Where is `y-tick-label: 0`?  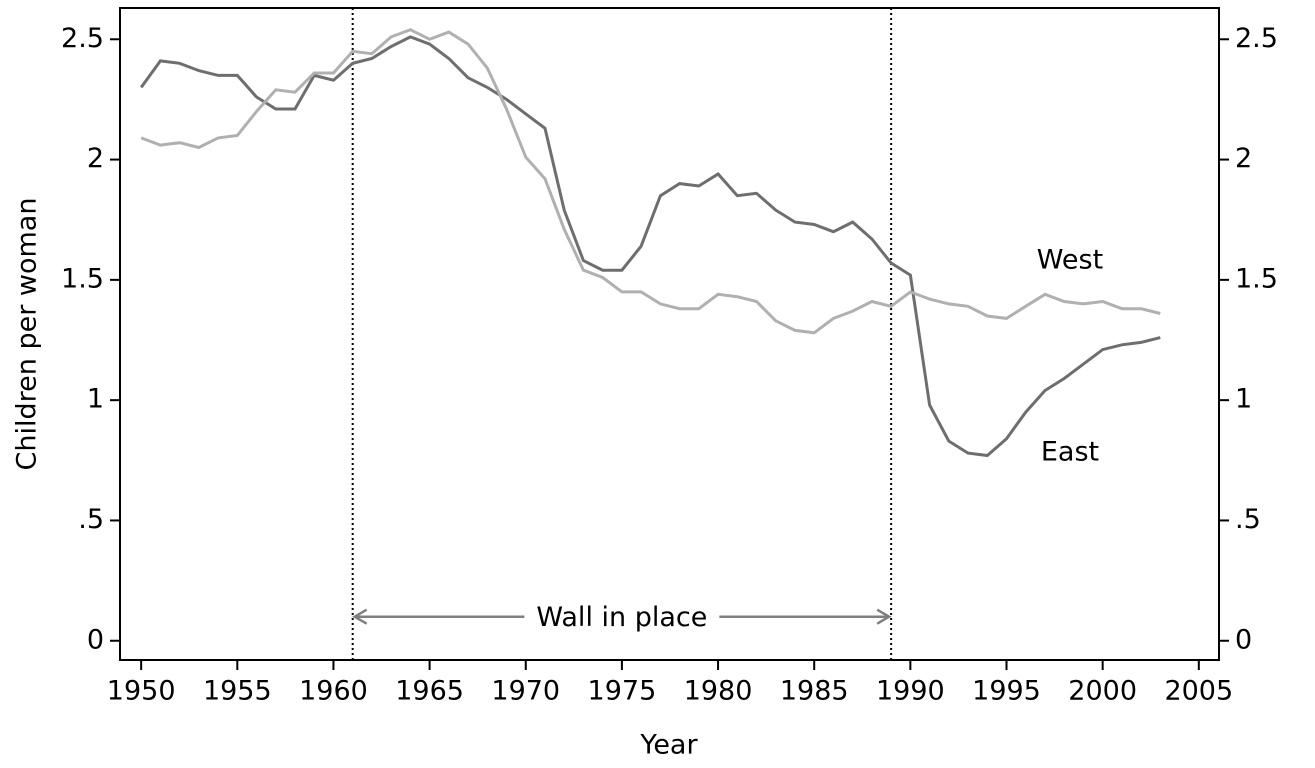
y-tick-label: 0 is located at coordinates (95, 639).